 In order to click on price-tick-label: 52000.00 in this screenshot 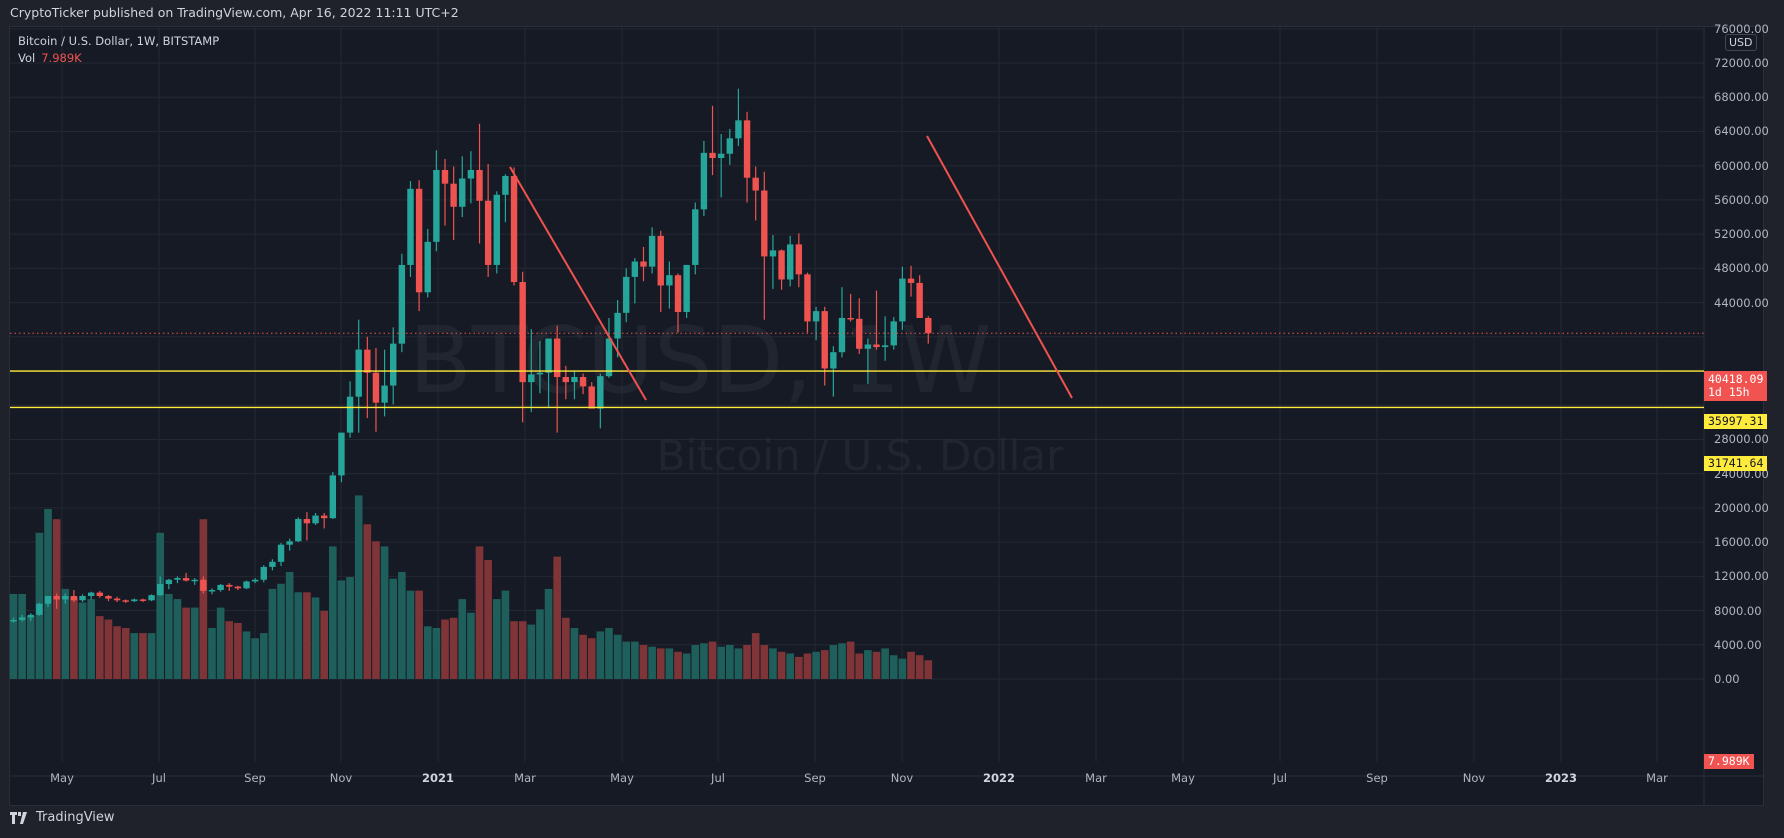, I will do `click(1741, 234)`.